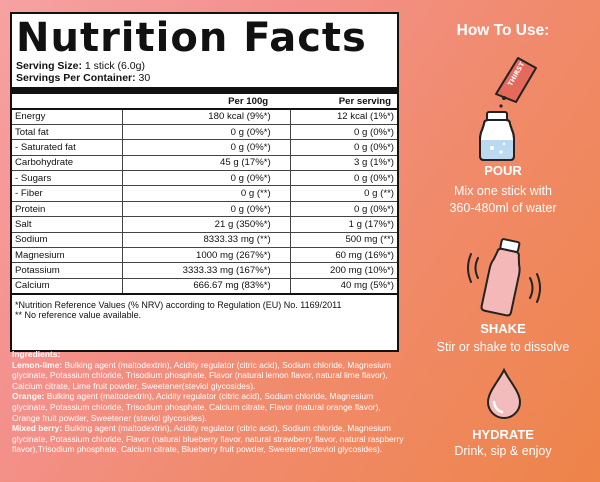 The image size is (600, 482). Describe the element at coordinates (343, 224) in the screenshot. I see `per-serving-value: 1 g (17%*)` at that location.